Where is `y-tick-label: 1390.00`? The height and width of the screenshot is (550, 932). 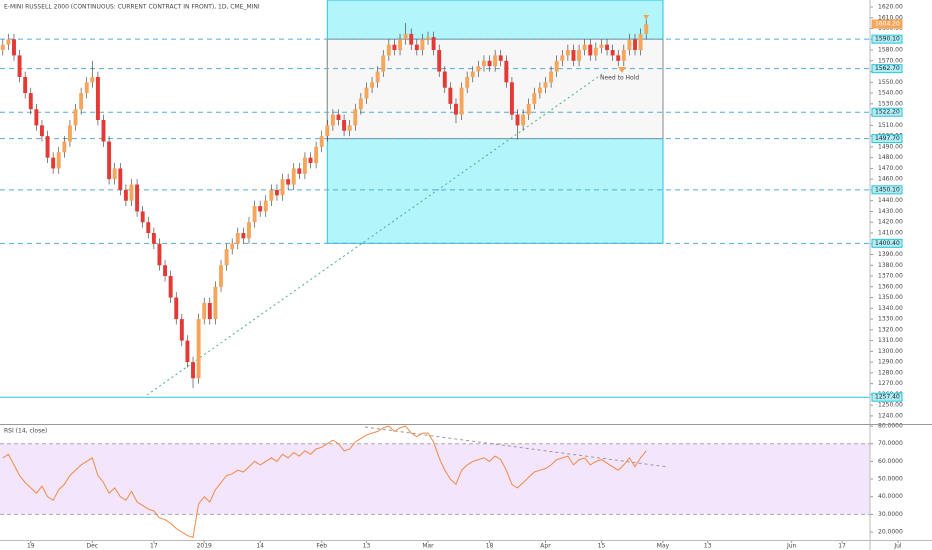
y-tick-label: 1390.00 is located at coordinates (890, 254).